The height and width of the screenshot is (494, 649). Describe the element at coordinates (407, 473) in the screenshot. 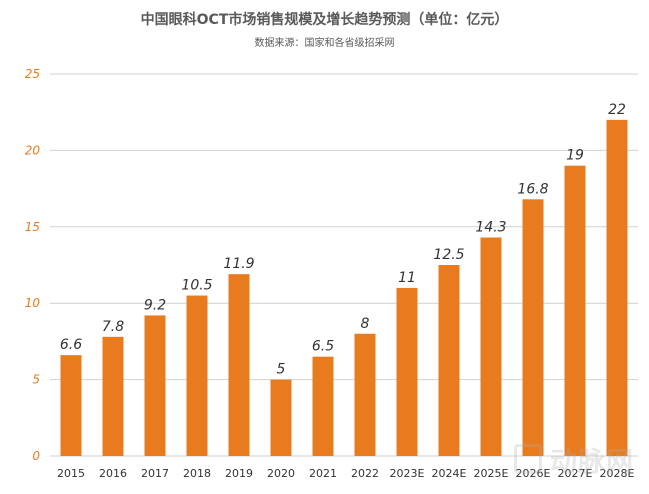

I see `x-tick-label: 2023E` at that location.